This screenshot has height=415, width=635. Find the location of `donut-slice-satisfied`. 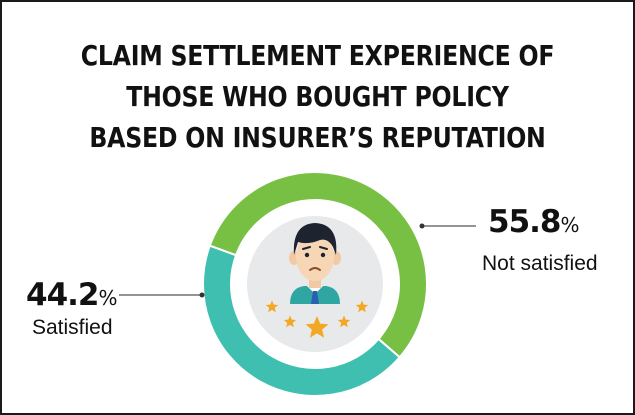

donut-slice-satisfied is located at coordinates (302, 320).